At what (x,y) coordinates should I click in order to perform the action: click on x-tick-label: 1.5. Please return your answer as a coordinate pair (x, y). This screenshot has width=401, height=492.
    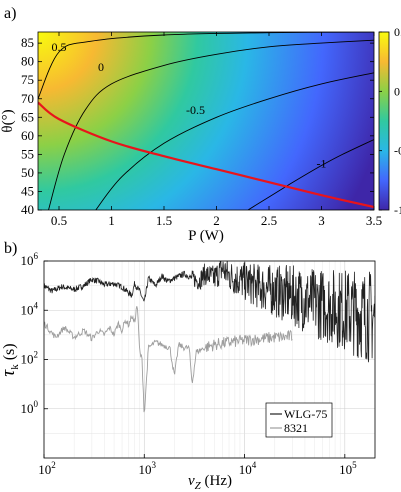
    Looking at the image, I should click on (164, 220).